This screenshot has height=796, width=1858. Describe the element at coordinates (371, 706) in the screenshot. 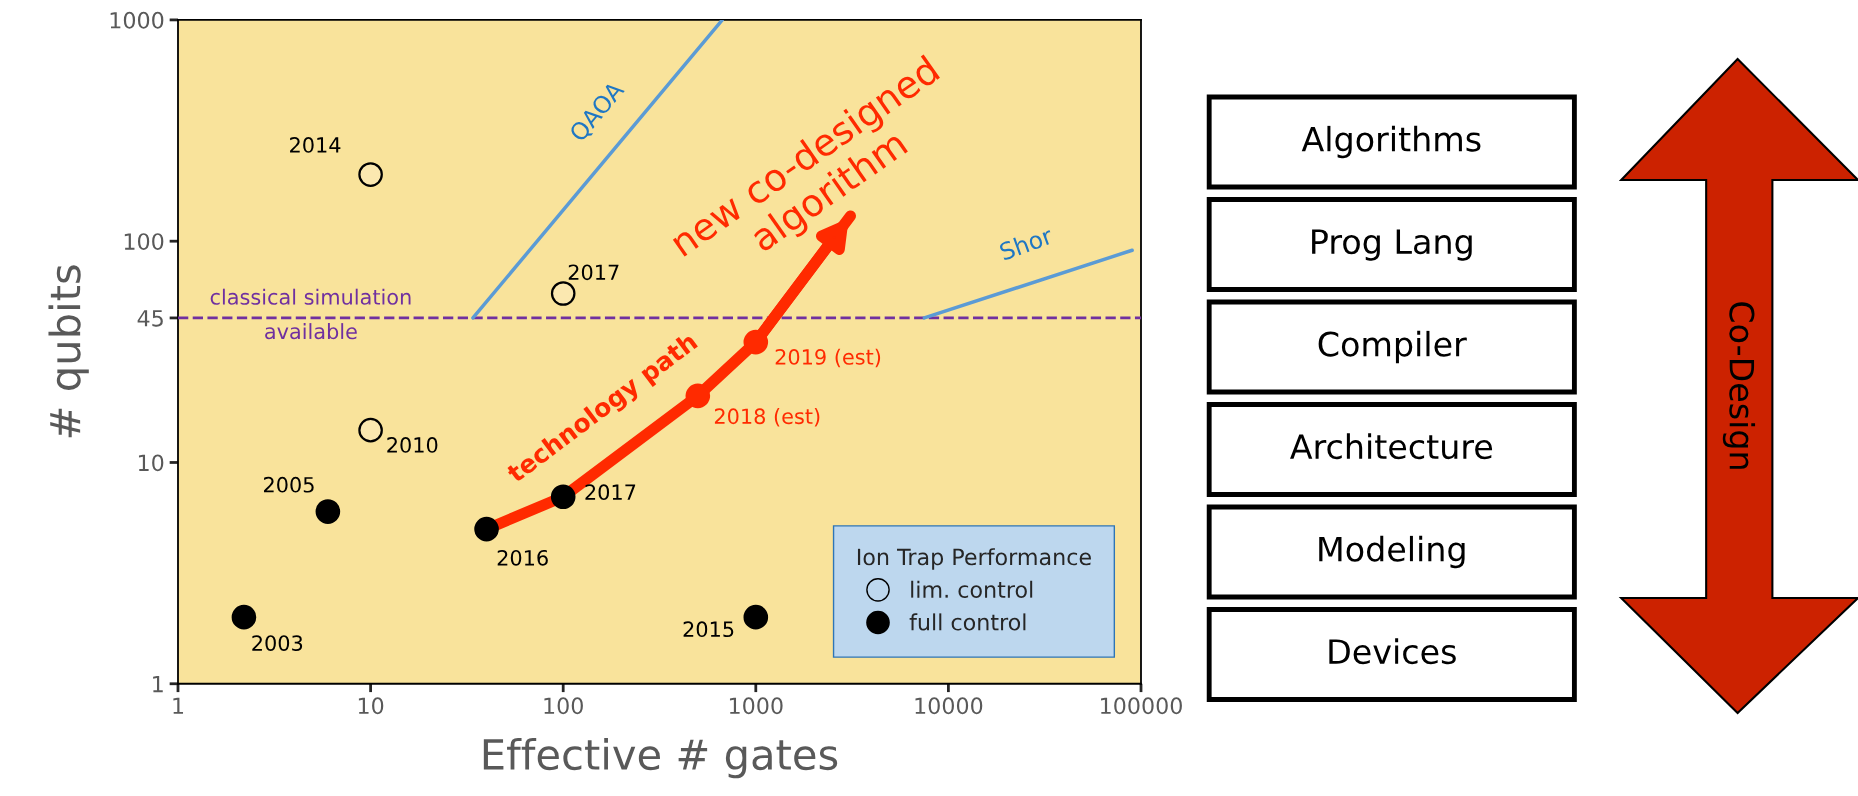

I see `x-tick-label: 10` at that location.